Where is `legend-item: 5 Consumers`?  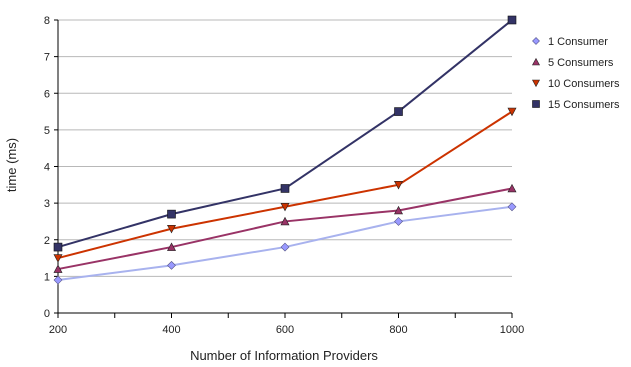
legend-item: 5 Consumers is located at coordinates (572, 63).